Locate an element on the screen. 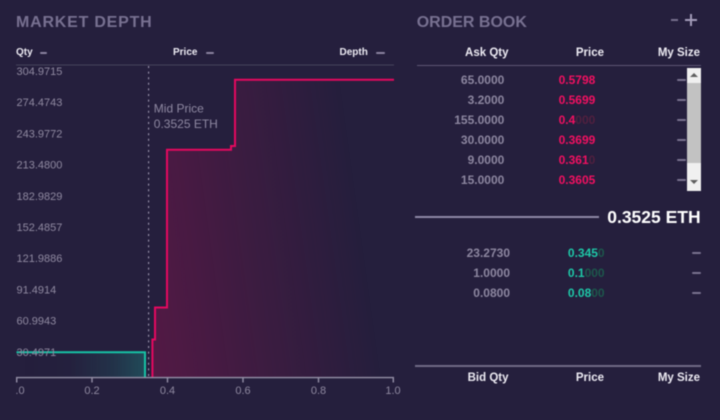 This screenshot has width=720, height=420. svg-text: 182.9829 is located at coordinates (40, 197).